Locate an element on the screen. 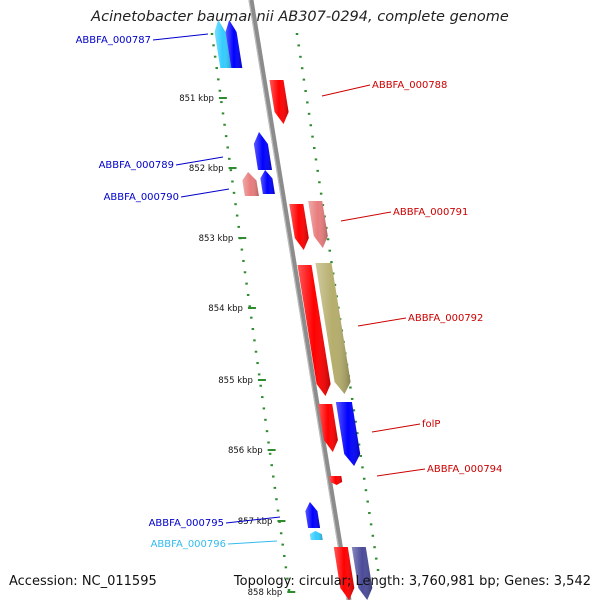 Image resolution: width=600 pixels, height=600 pixels. gene-label-g790b: ABBFA_000790 is located at coordinates (141, 197).